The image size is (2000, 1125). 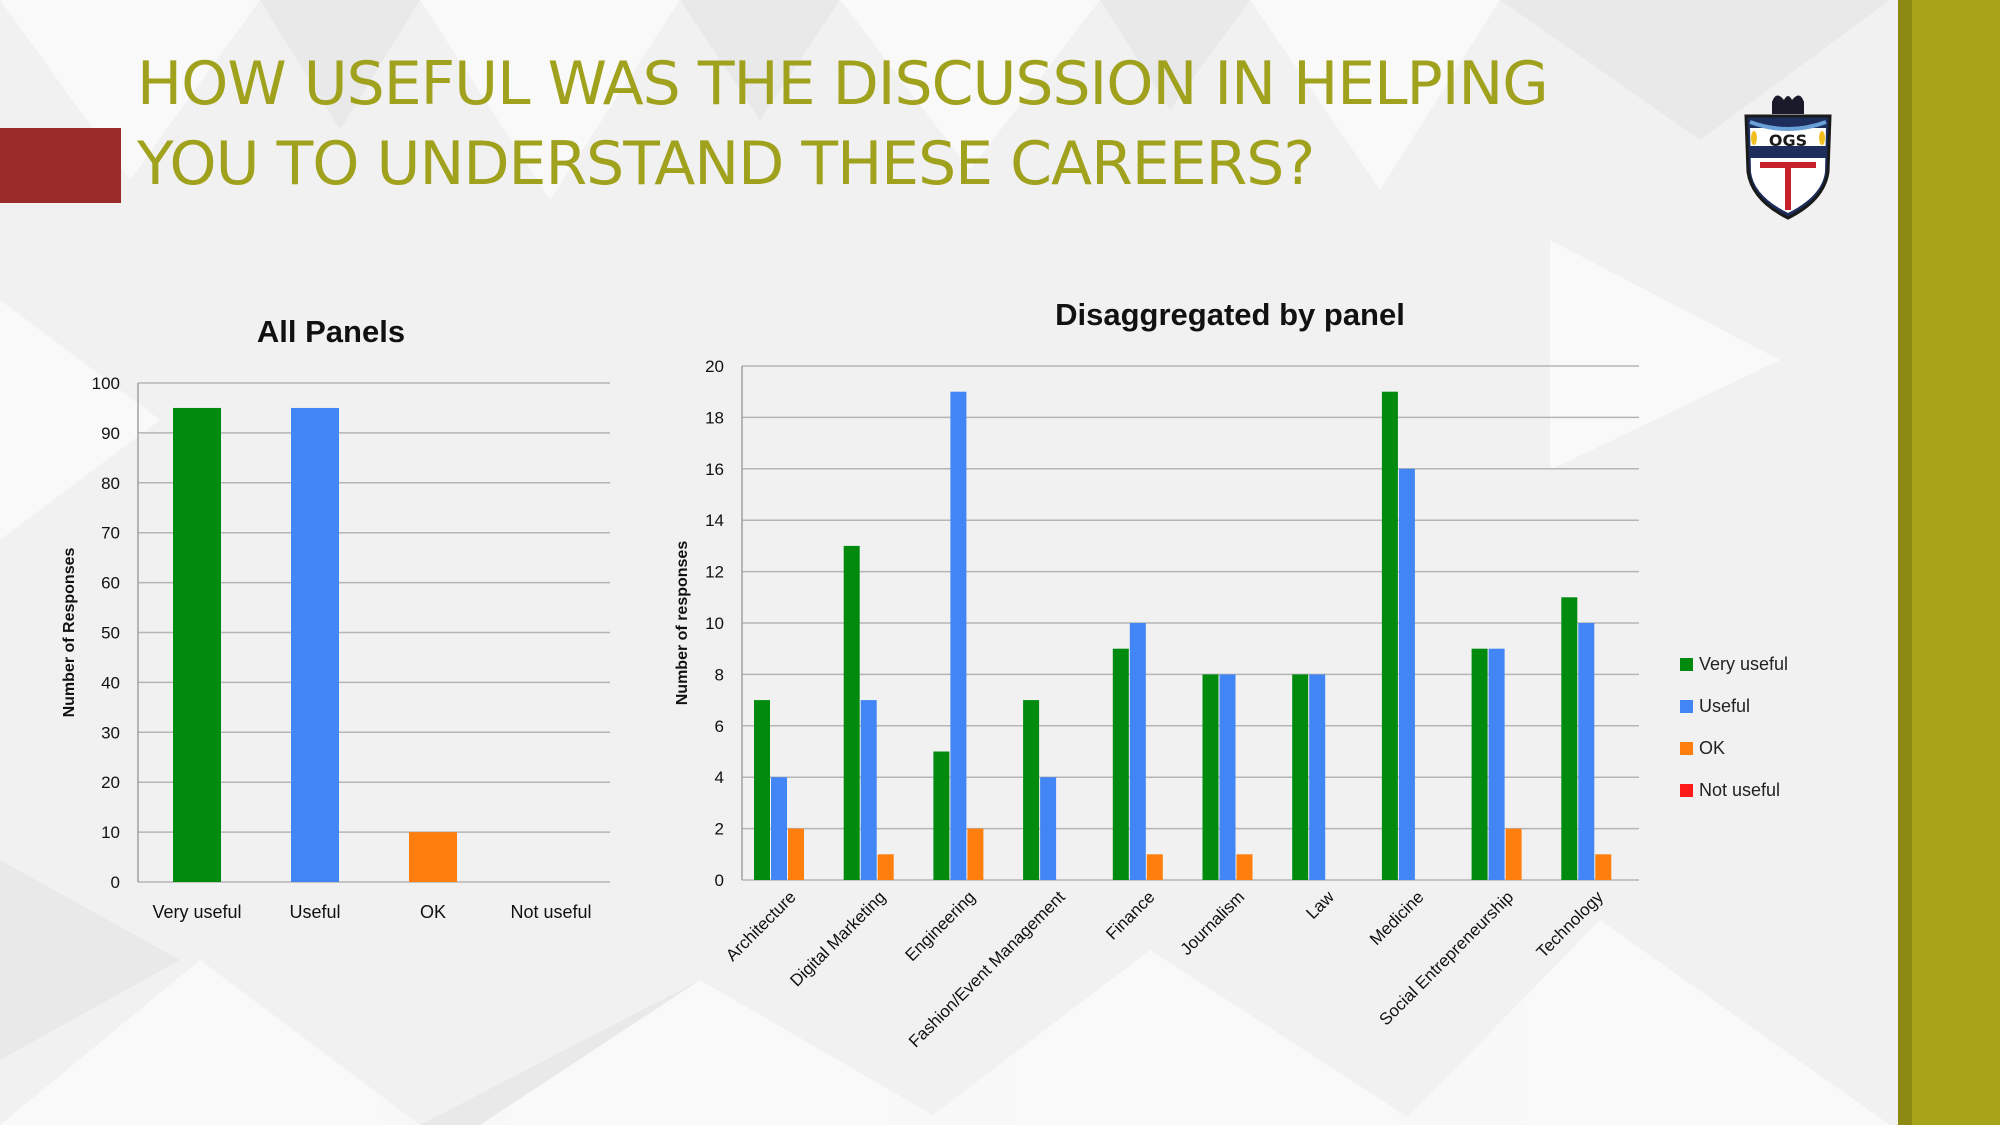 I want to click on y-tick-label: 4, so click(x=719, y=777).